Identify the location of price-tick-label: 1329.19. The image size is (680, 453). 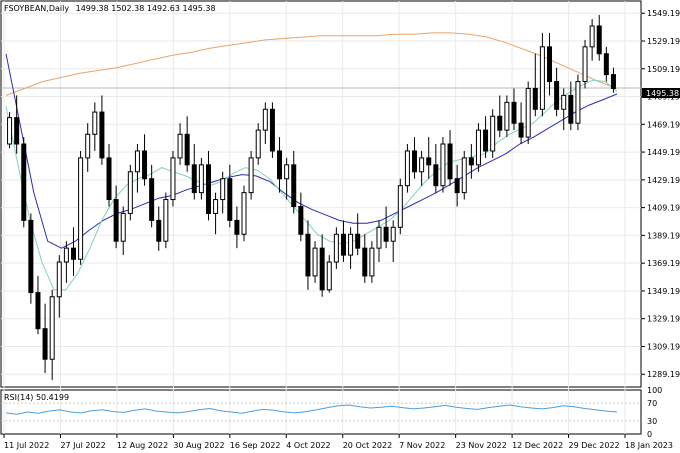
(663, 319).